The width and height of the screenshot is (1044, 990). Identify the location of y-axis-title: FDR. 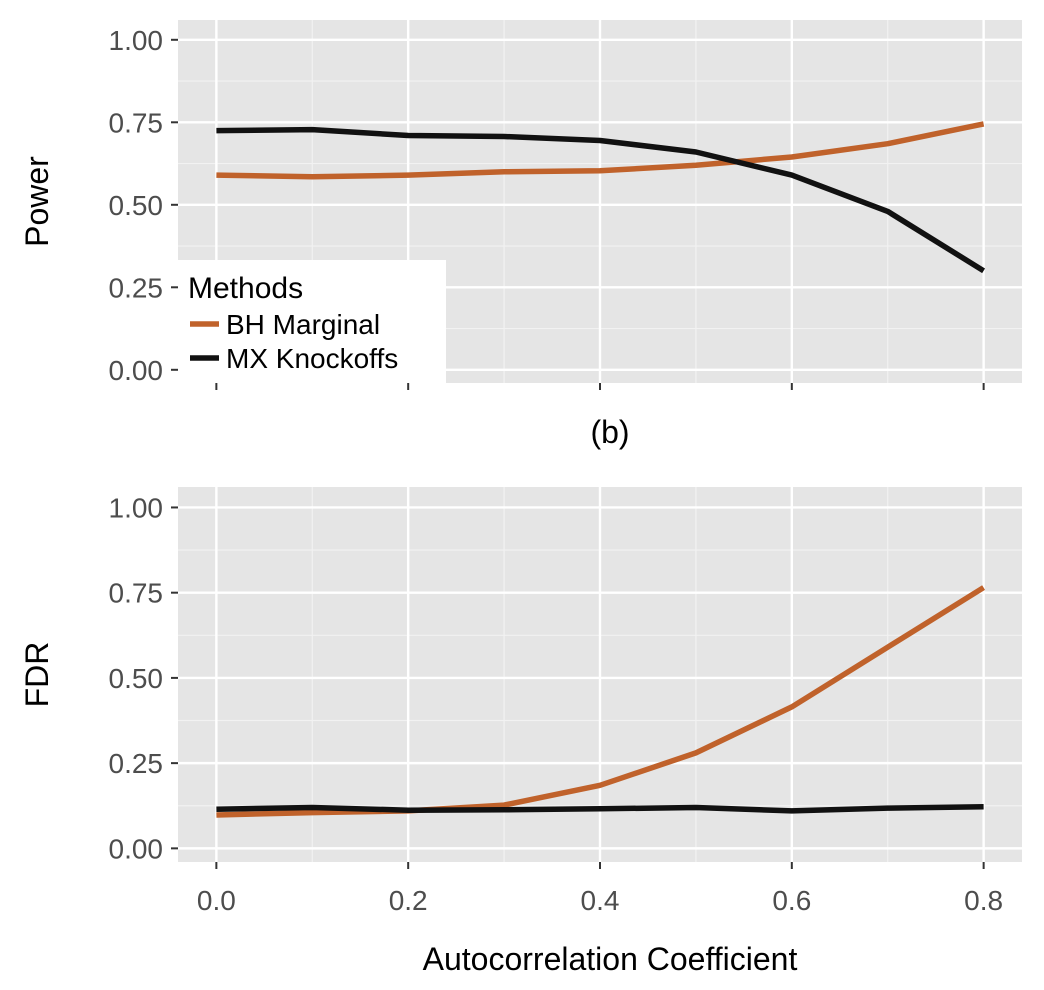
(37, 675).